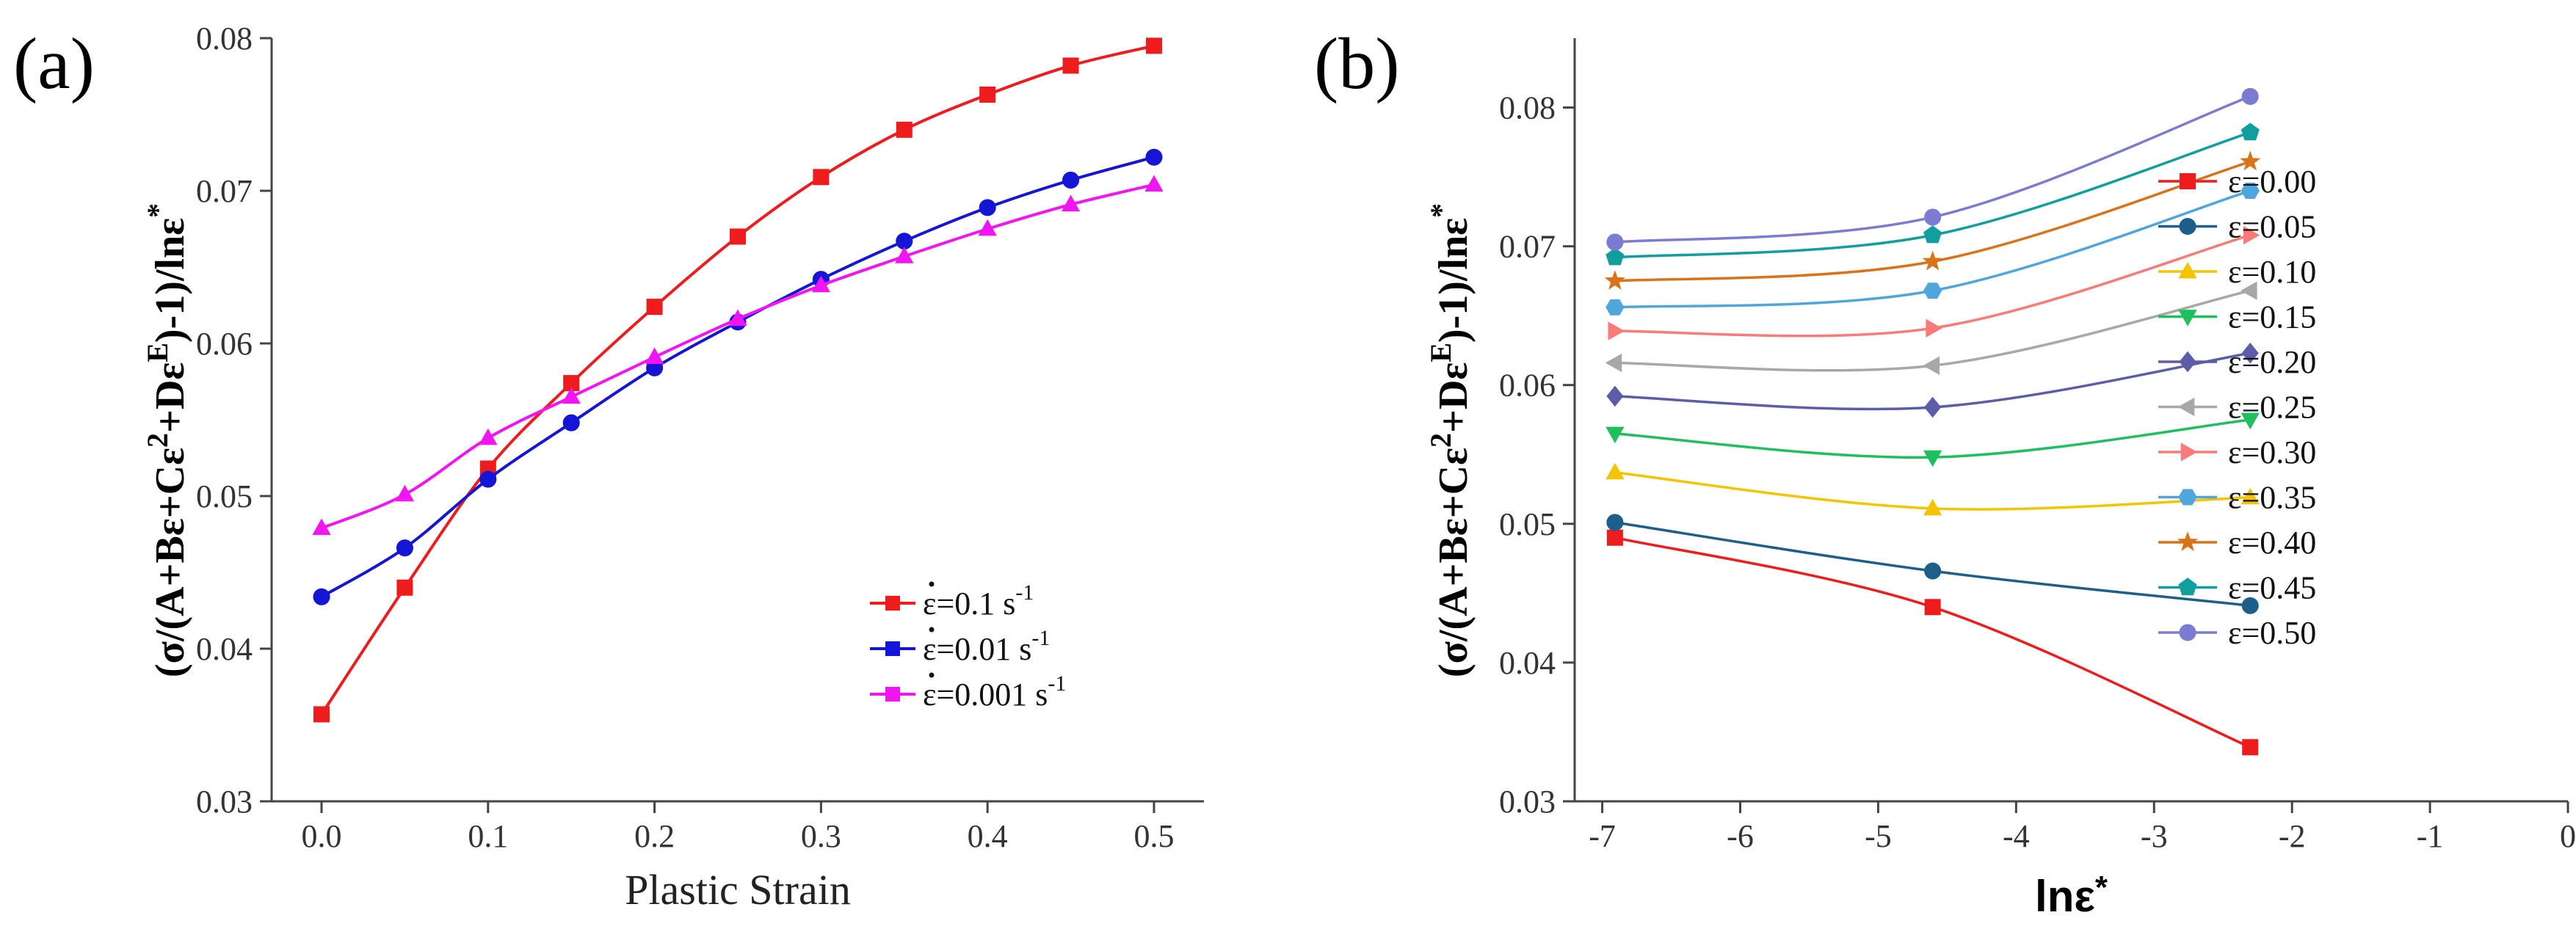  Describe the element at coordinates (2272, 633) in the screenshot. I see `legend-label: ε=0.50` at that location.